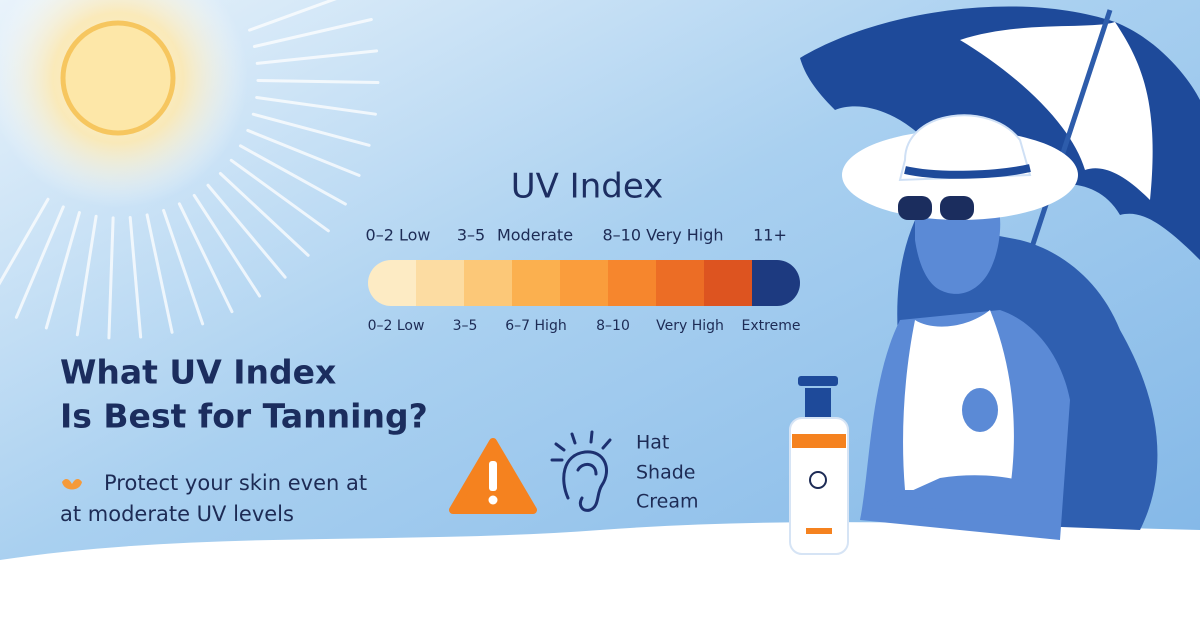  I want to click on ear-inner, so click(587, 469).